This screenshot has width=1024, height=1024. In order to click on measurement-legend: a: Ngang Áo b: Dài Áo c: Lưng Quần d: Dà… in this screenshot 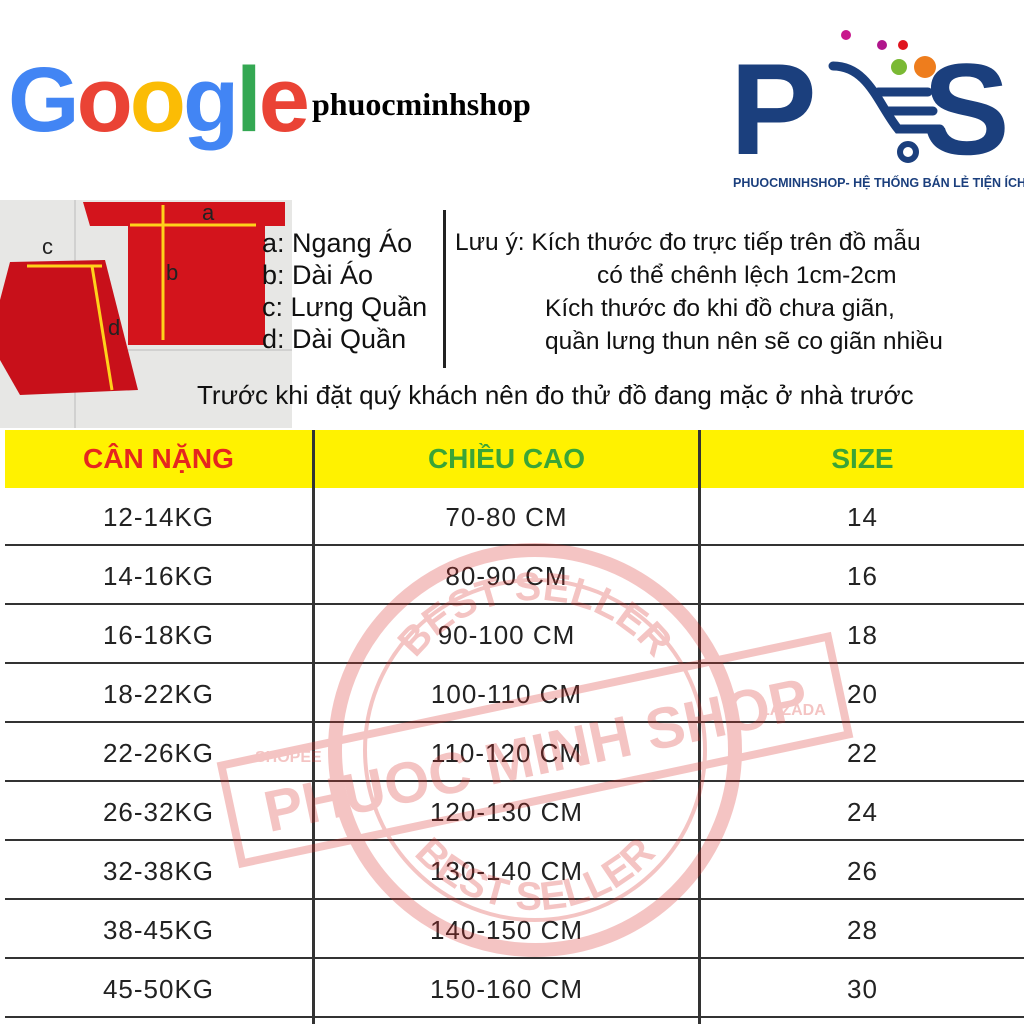, I will do `click(344, 291)`.